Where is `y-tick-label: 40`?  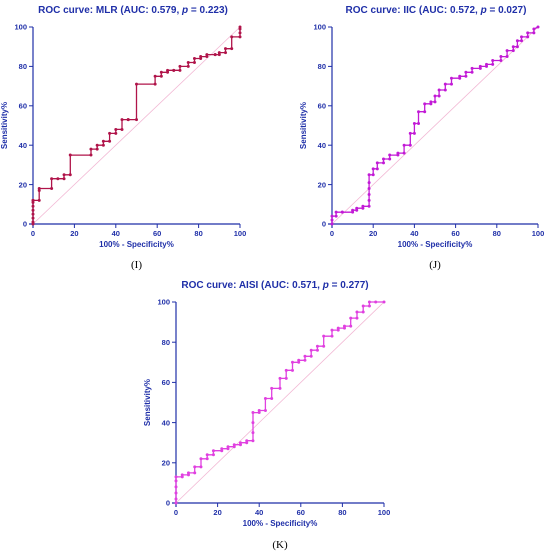
y-tick-label: 40 is located at coordinates (23, 145).